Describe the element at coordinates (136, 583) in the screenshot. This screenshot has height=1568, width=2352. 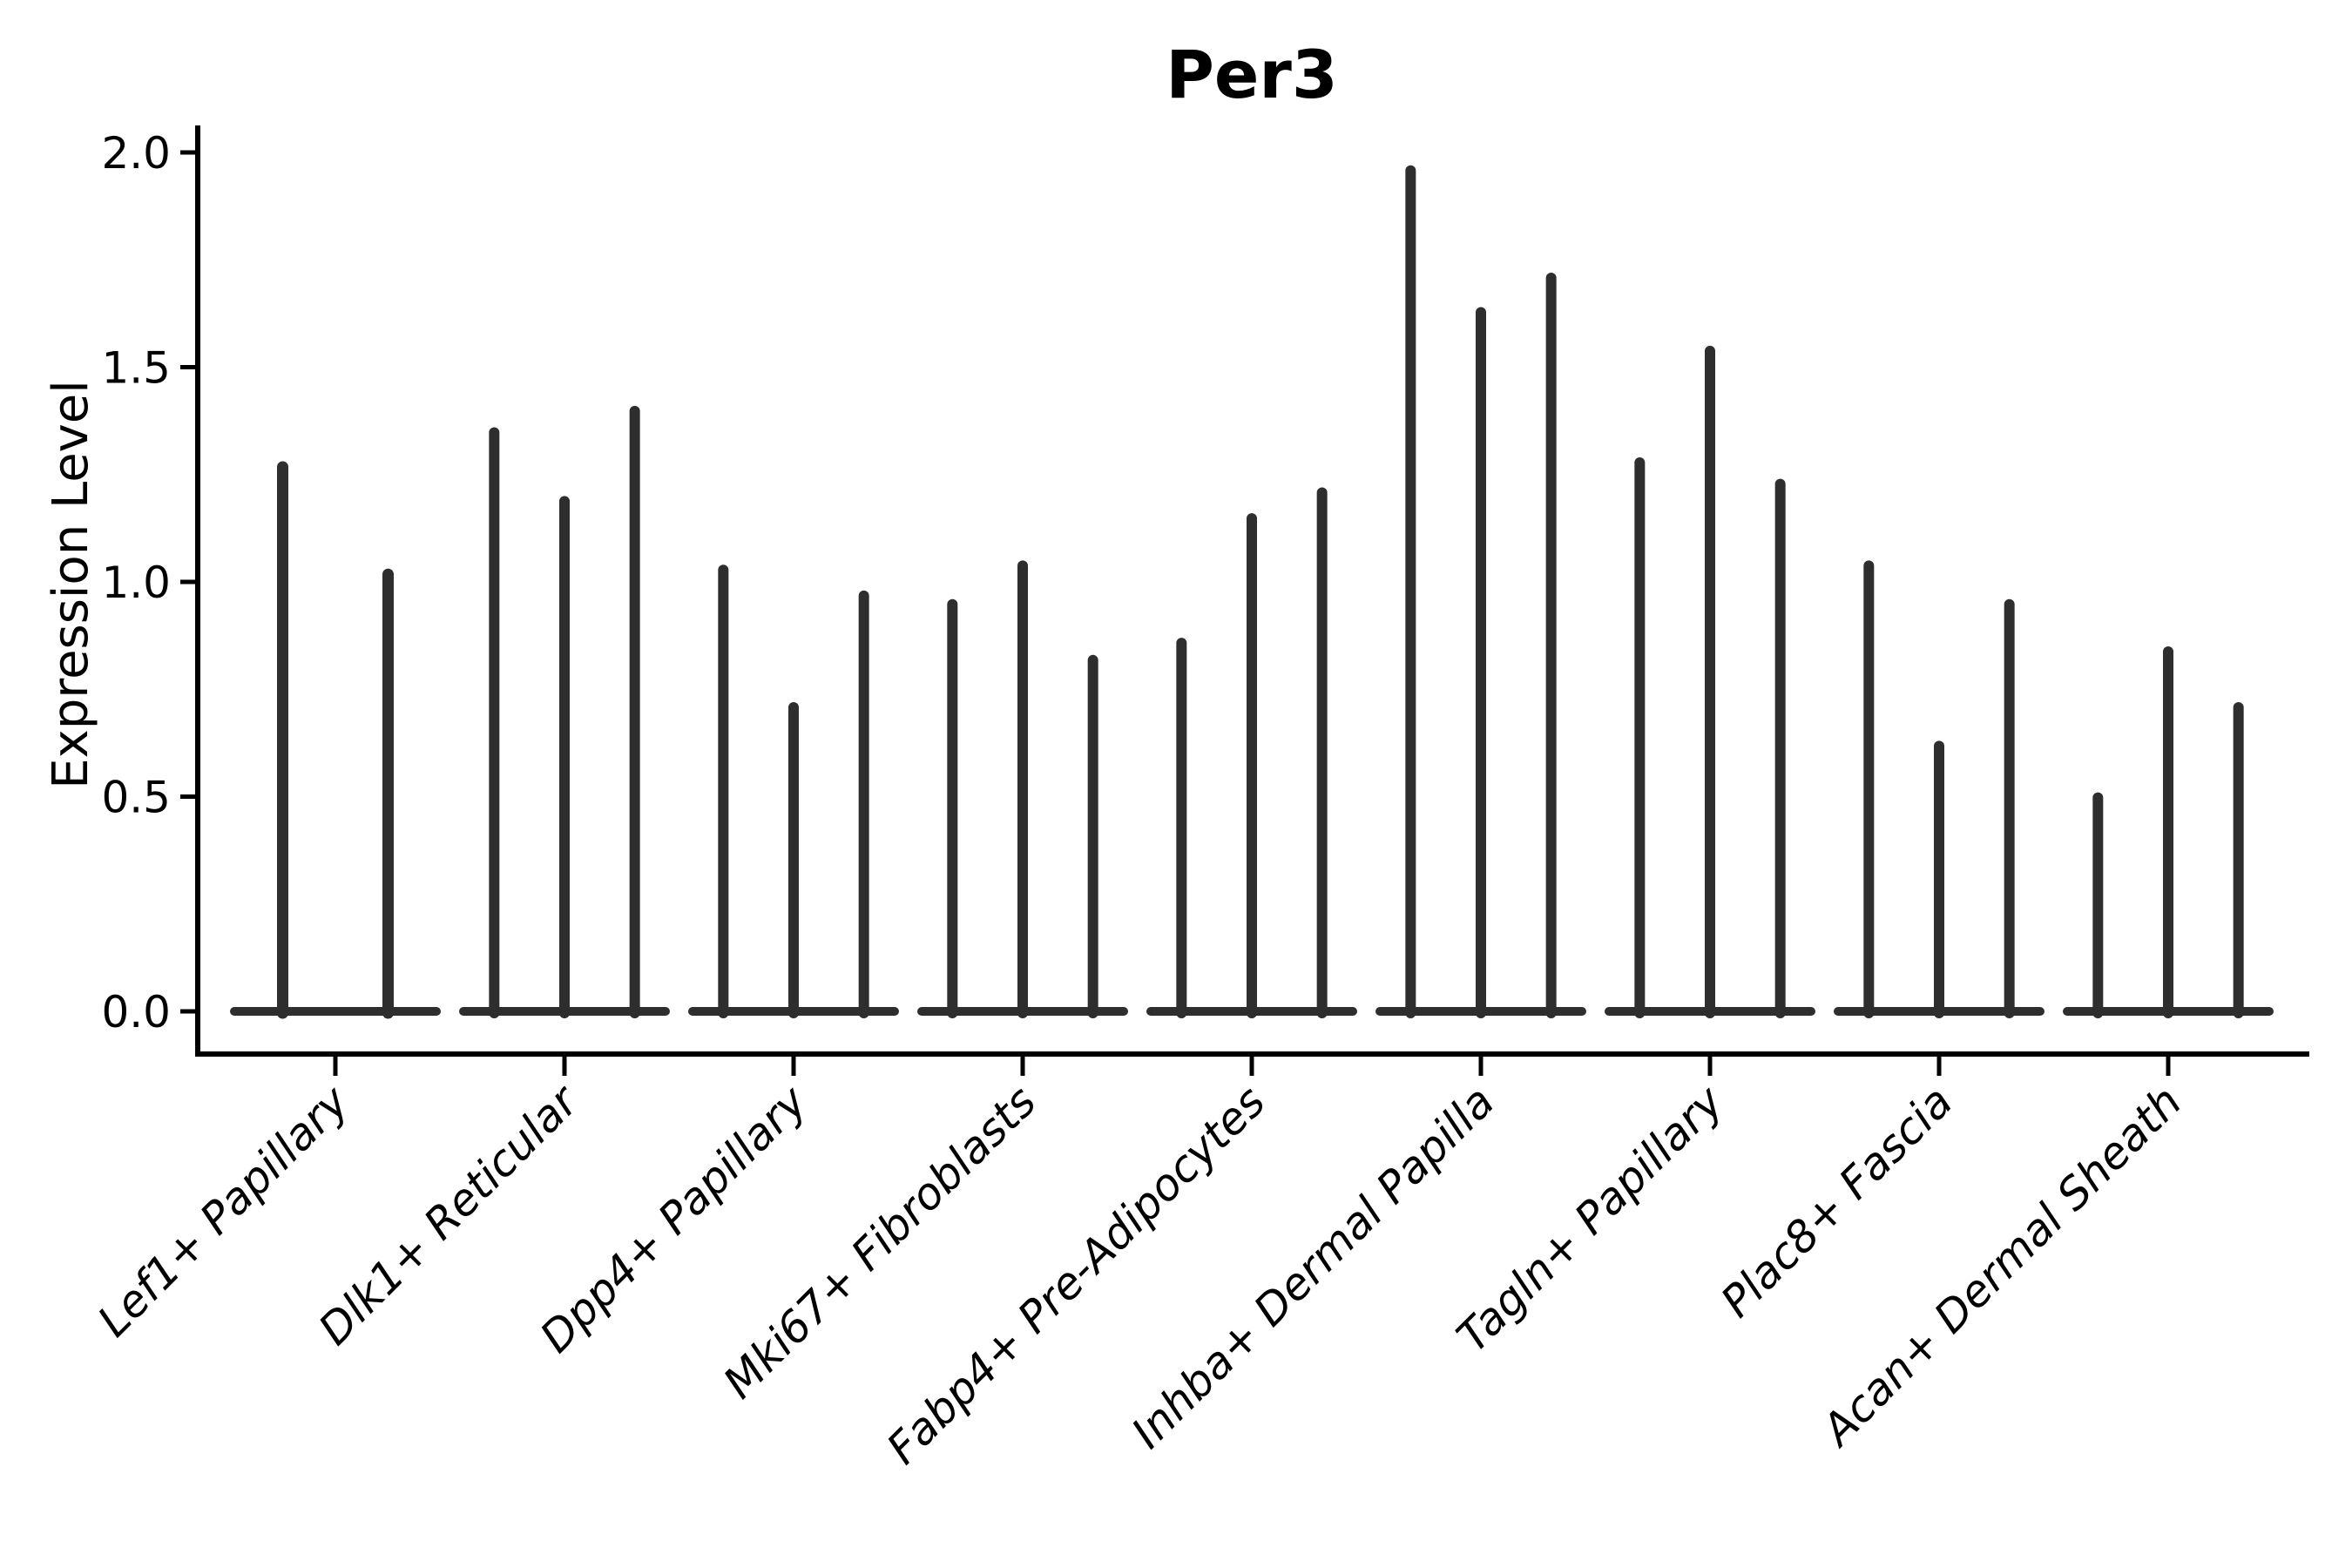
I see `y-tick-label: 1.0` at that location.